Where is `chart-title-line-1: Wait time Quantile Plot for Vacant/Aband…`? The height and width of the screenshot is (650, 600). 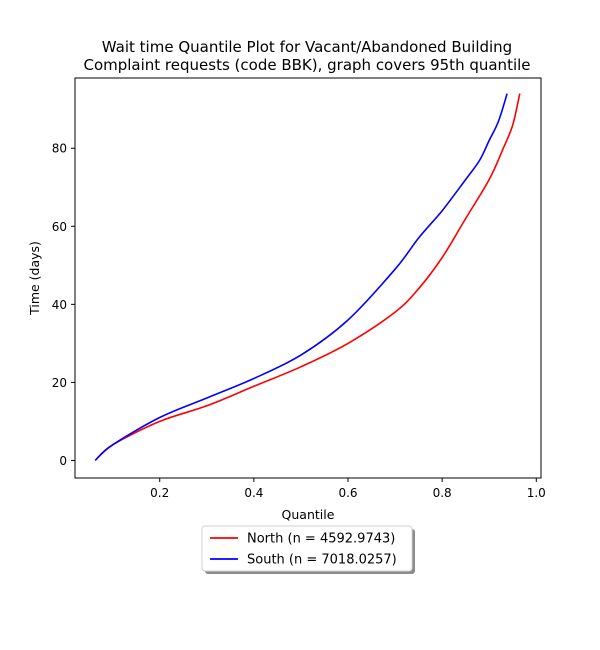
chart-title-line-1: Wait time Quantile Plot for Vacant/Aband… is located at coordinates (307, 47).